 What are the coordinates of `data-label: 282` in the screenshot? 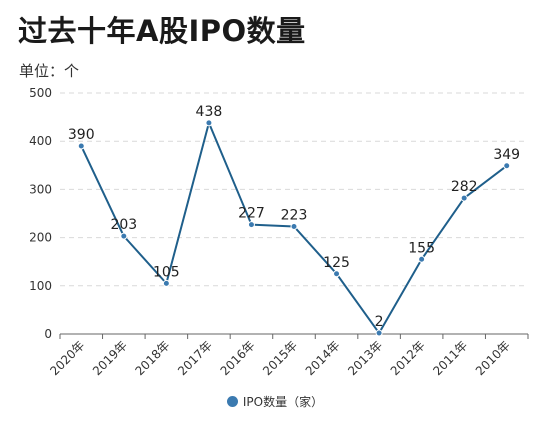 It's located at (464, 187).